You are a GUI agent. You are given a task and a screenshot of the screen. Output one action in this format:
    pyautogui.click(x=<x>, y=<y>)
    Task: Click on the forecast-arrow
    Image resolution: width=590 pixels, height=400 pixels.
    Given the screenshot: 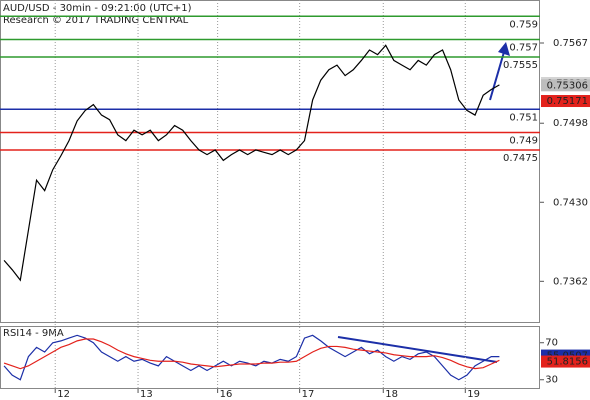 What is the action you would take?
    pyautogui.click(x=497, y=76)
    